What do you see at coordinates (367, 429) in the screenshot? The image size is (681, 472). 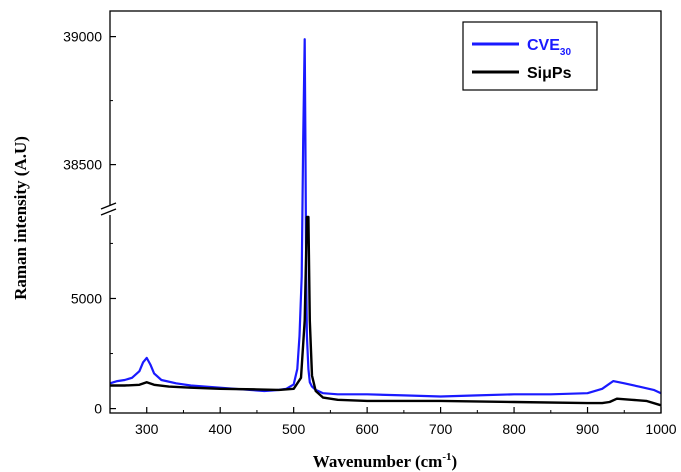 I see `x-tick-label-600: 600` at bounding box center [367, 429].